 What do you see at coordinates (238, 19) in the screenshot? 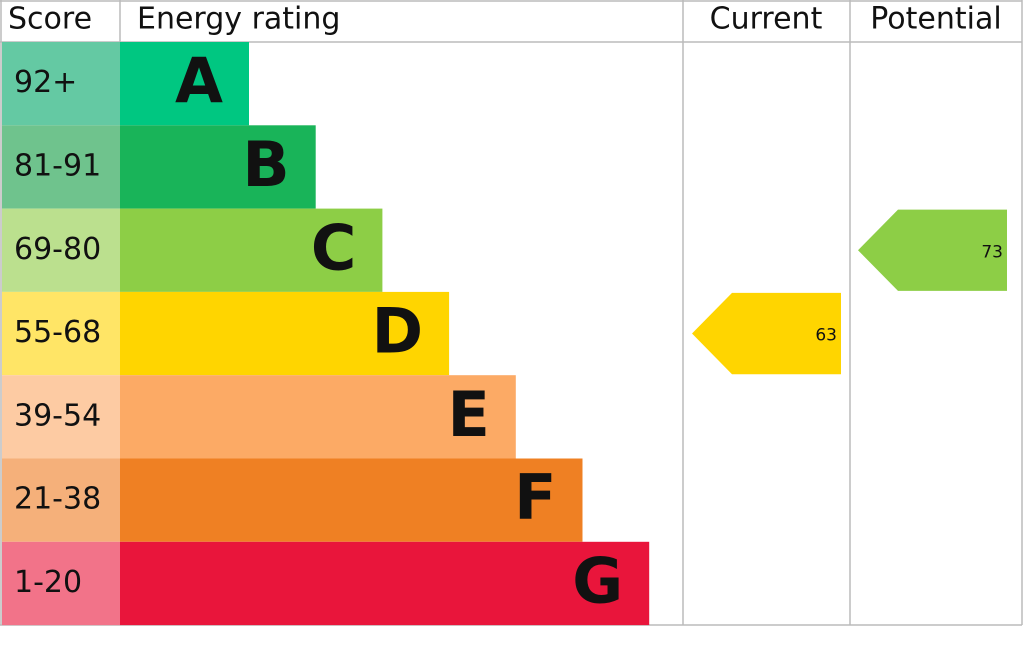
I see `header-rating: Energy rating` at bounding box center [238, 19].